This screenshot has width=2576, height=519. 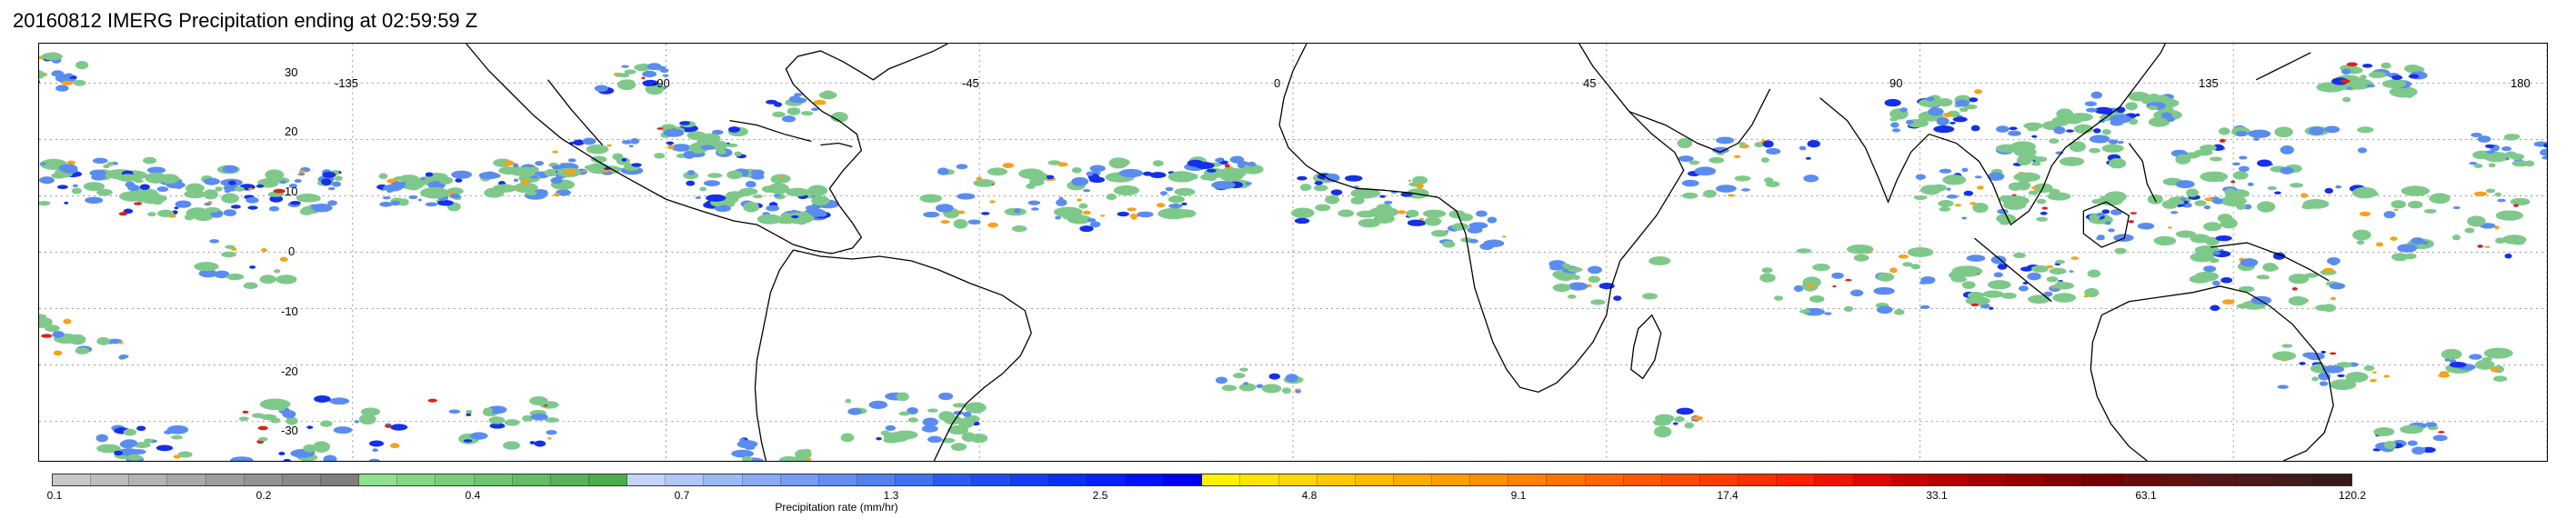 What do you see at coordinates (1700, 121) in the screenshot?
I see `coastline-arabia` at bounding box center [1700, 121].